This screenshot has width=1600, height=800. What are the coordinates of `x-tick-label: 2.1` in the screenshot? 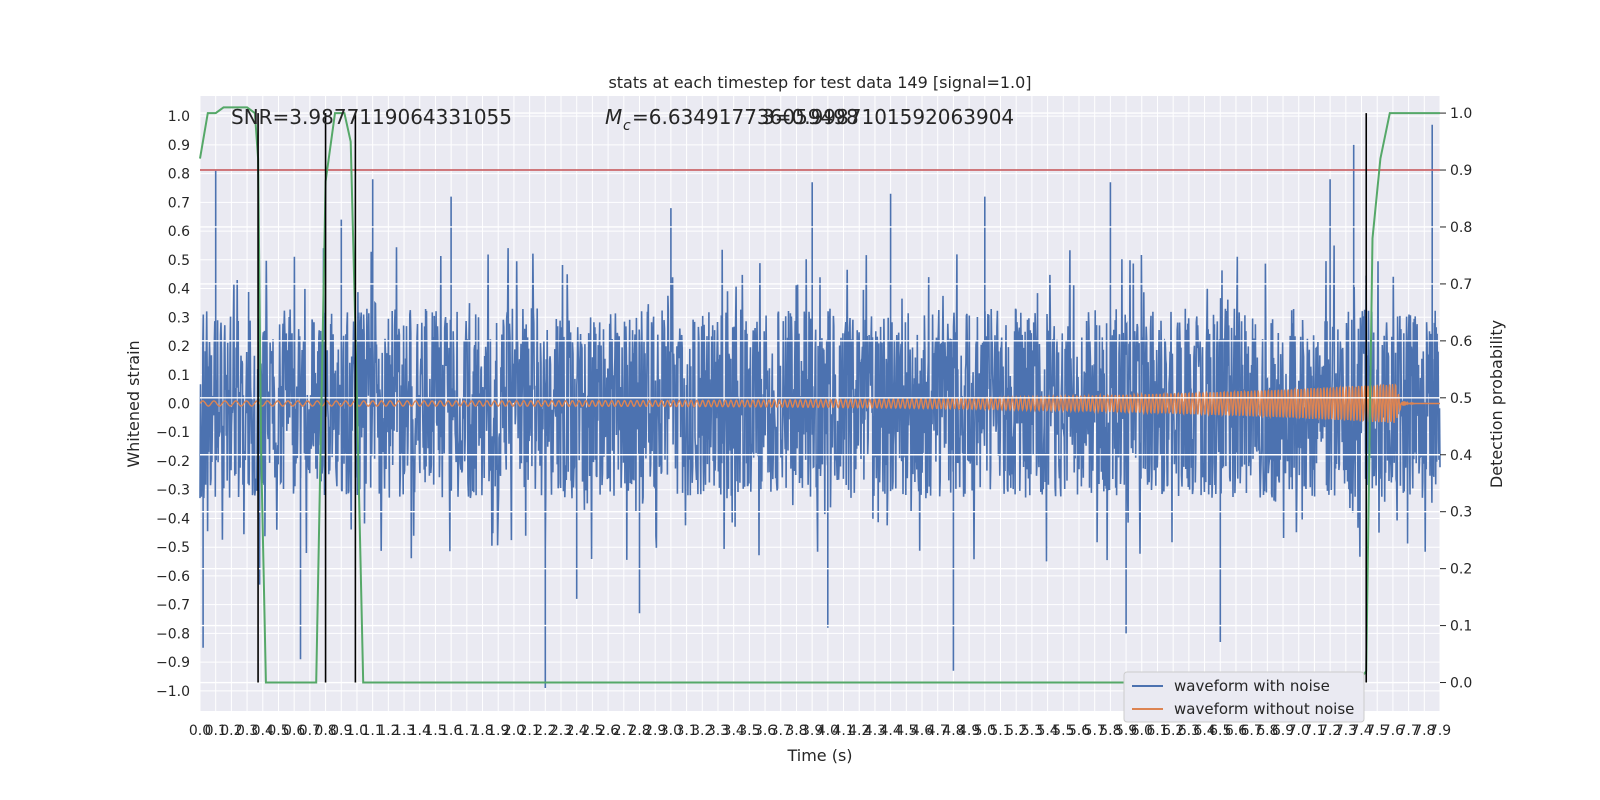 It's located at (529, 731).